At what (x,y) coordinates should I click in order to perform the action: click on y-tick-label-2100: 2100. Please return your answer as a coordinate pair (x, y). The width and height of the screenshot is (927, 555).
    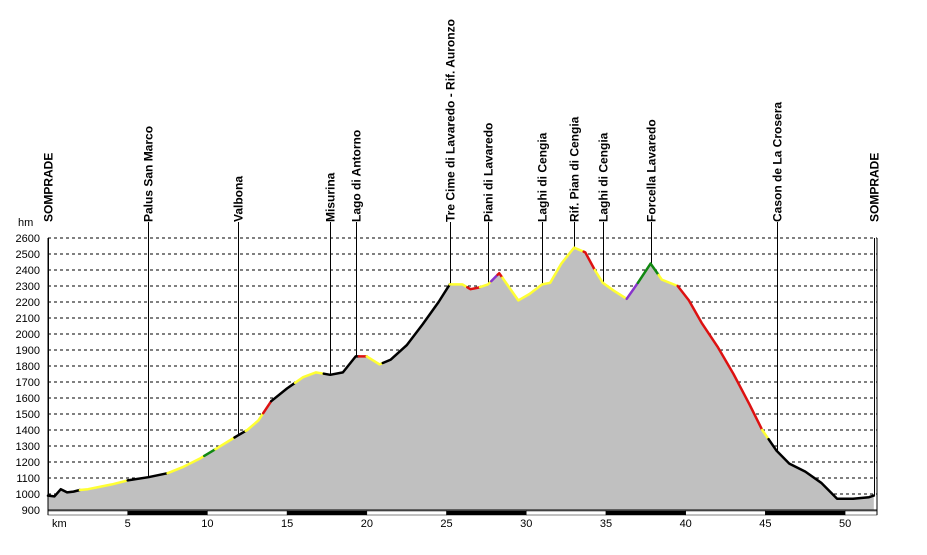
    Looking at the image, I should click on (28, 319).